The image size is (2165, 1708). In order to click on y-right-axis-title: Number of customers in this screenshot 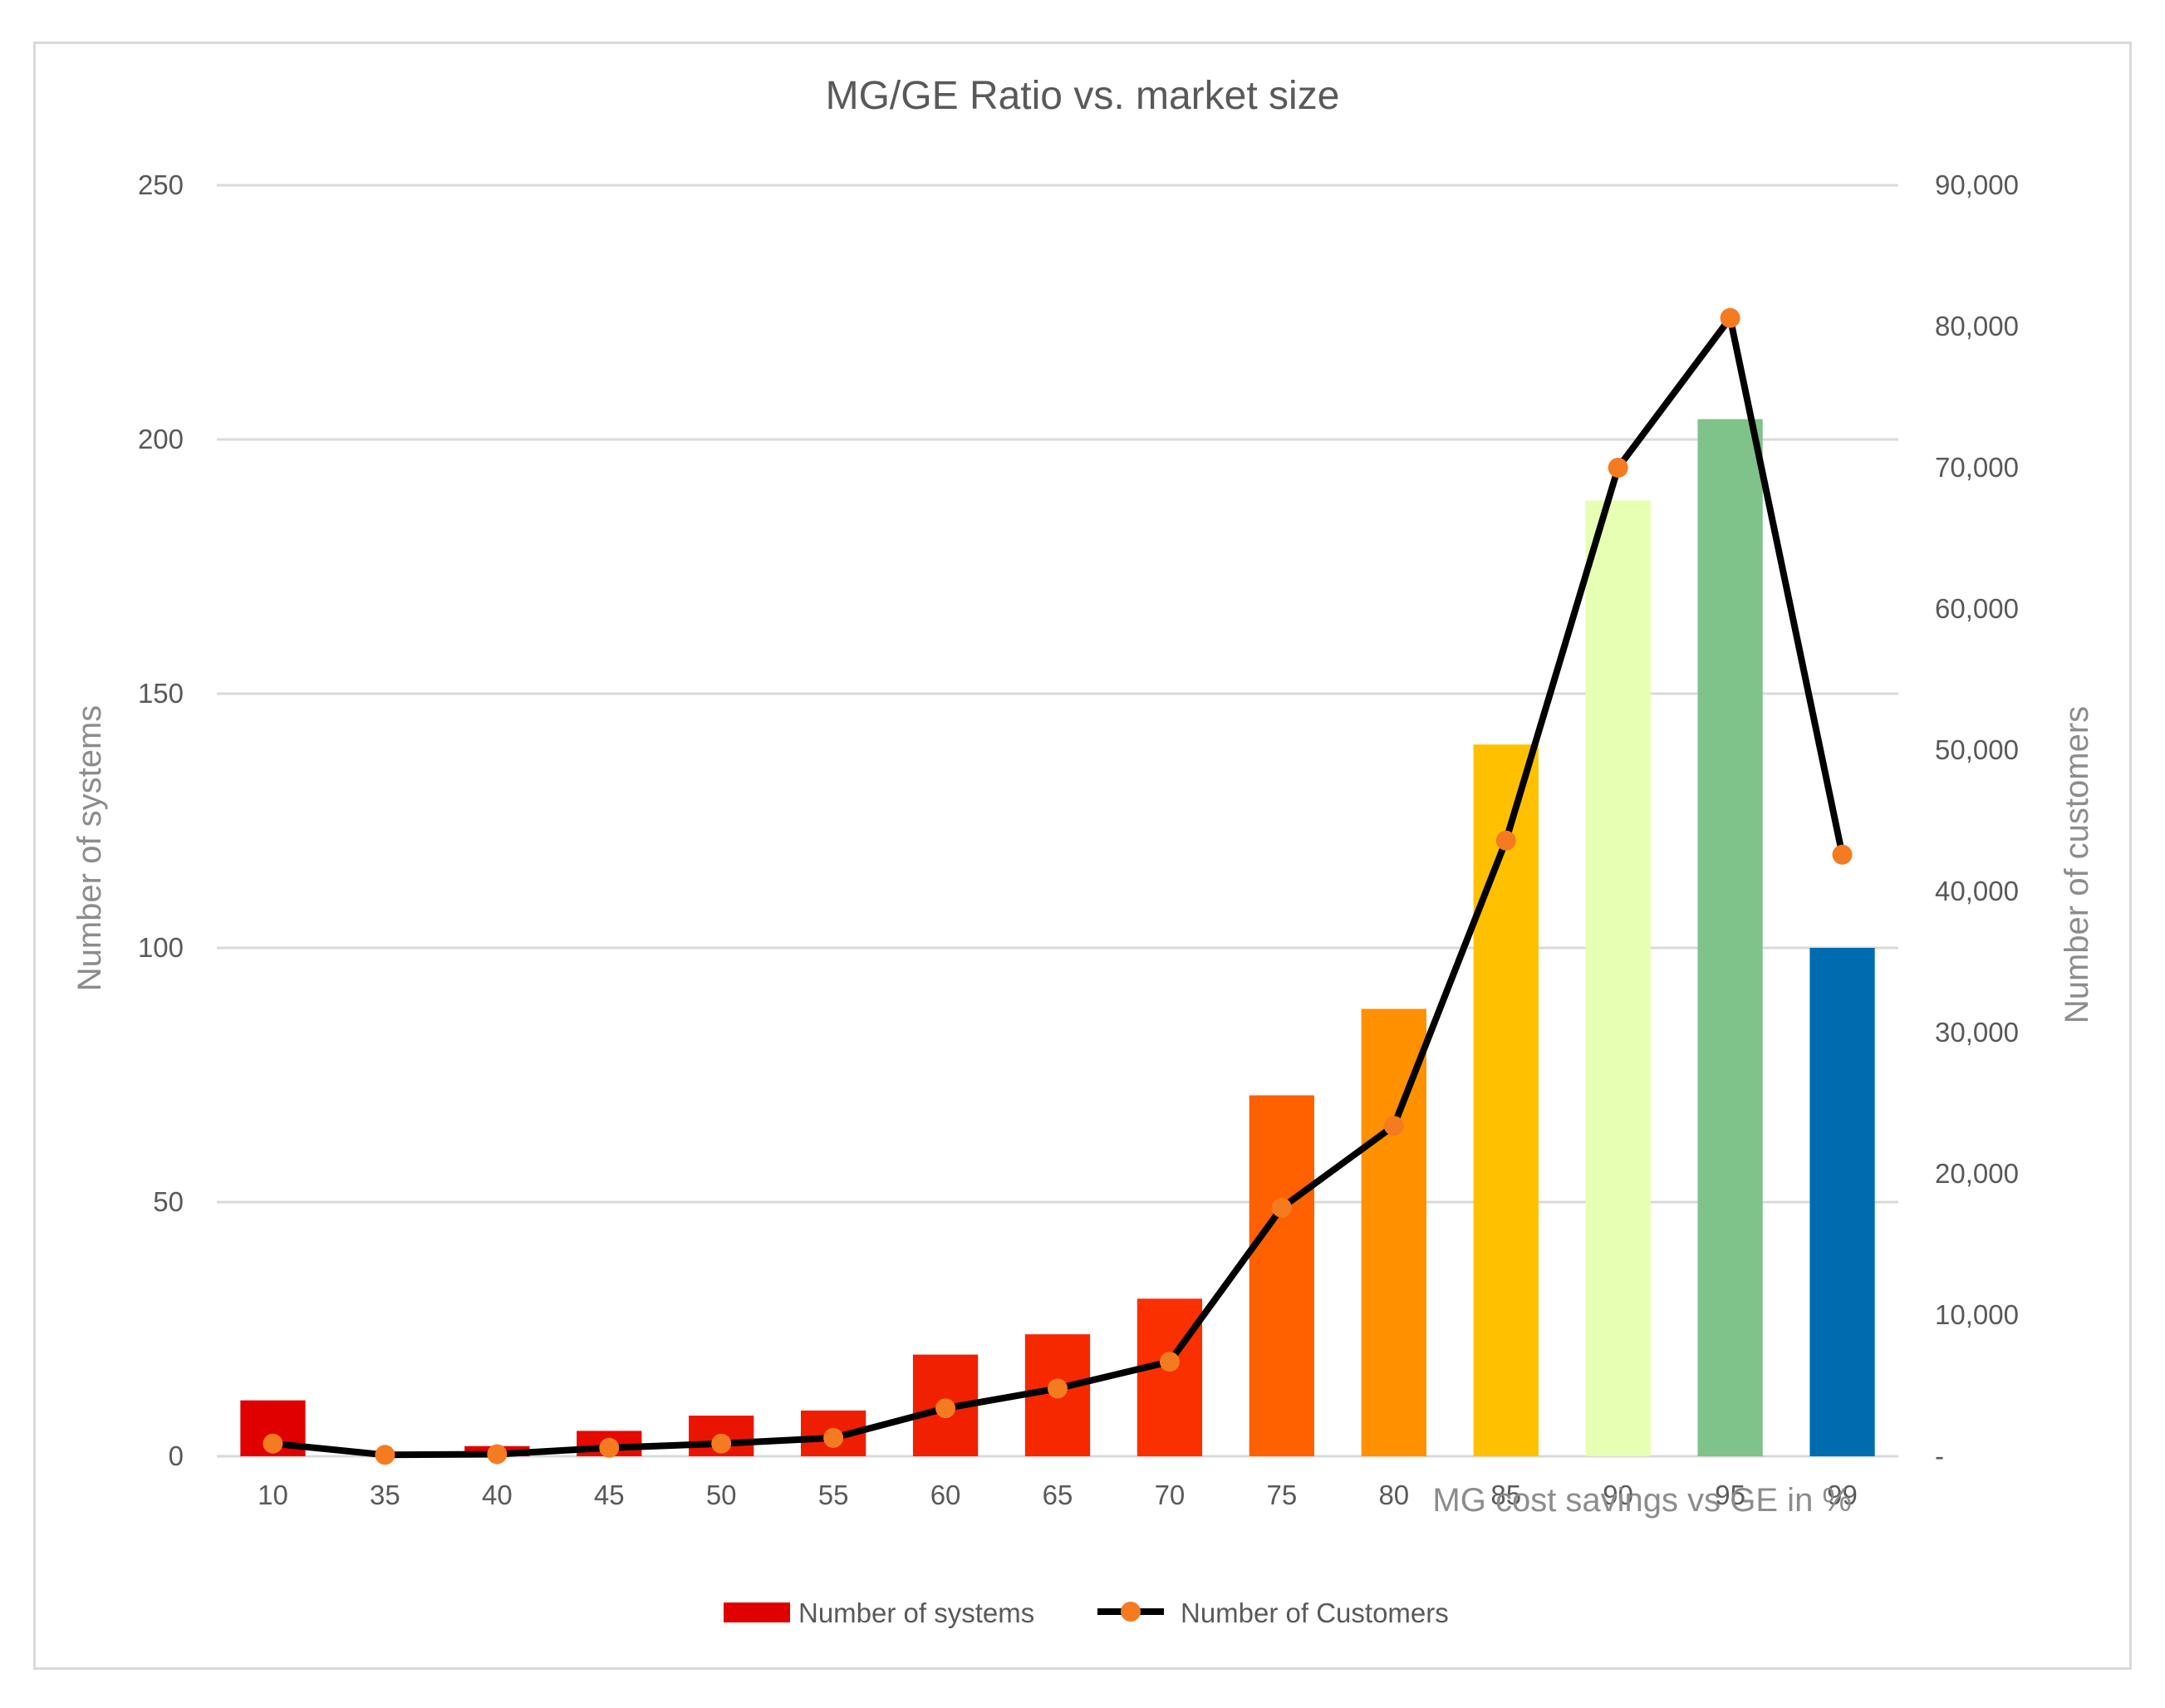, I will do `click(2077, 864)`.